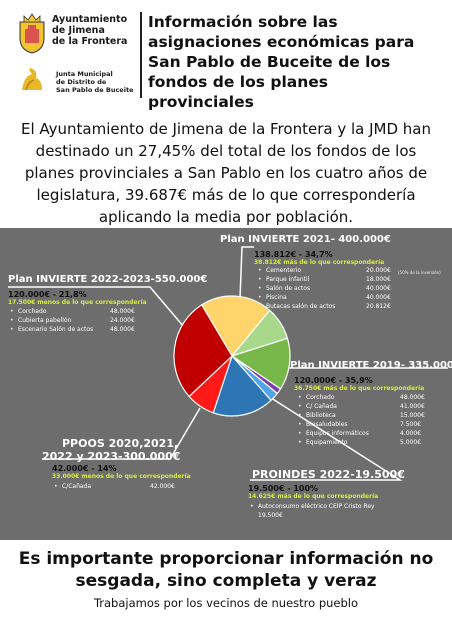 The width and height of the screenshot is (452, 640). What do you see at coordinates (121, 476) in the screenshot?
I see `ppoos-note: 33.000€ menos de lo que correspondería` at bounding box center [121, 476].